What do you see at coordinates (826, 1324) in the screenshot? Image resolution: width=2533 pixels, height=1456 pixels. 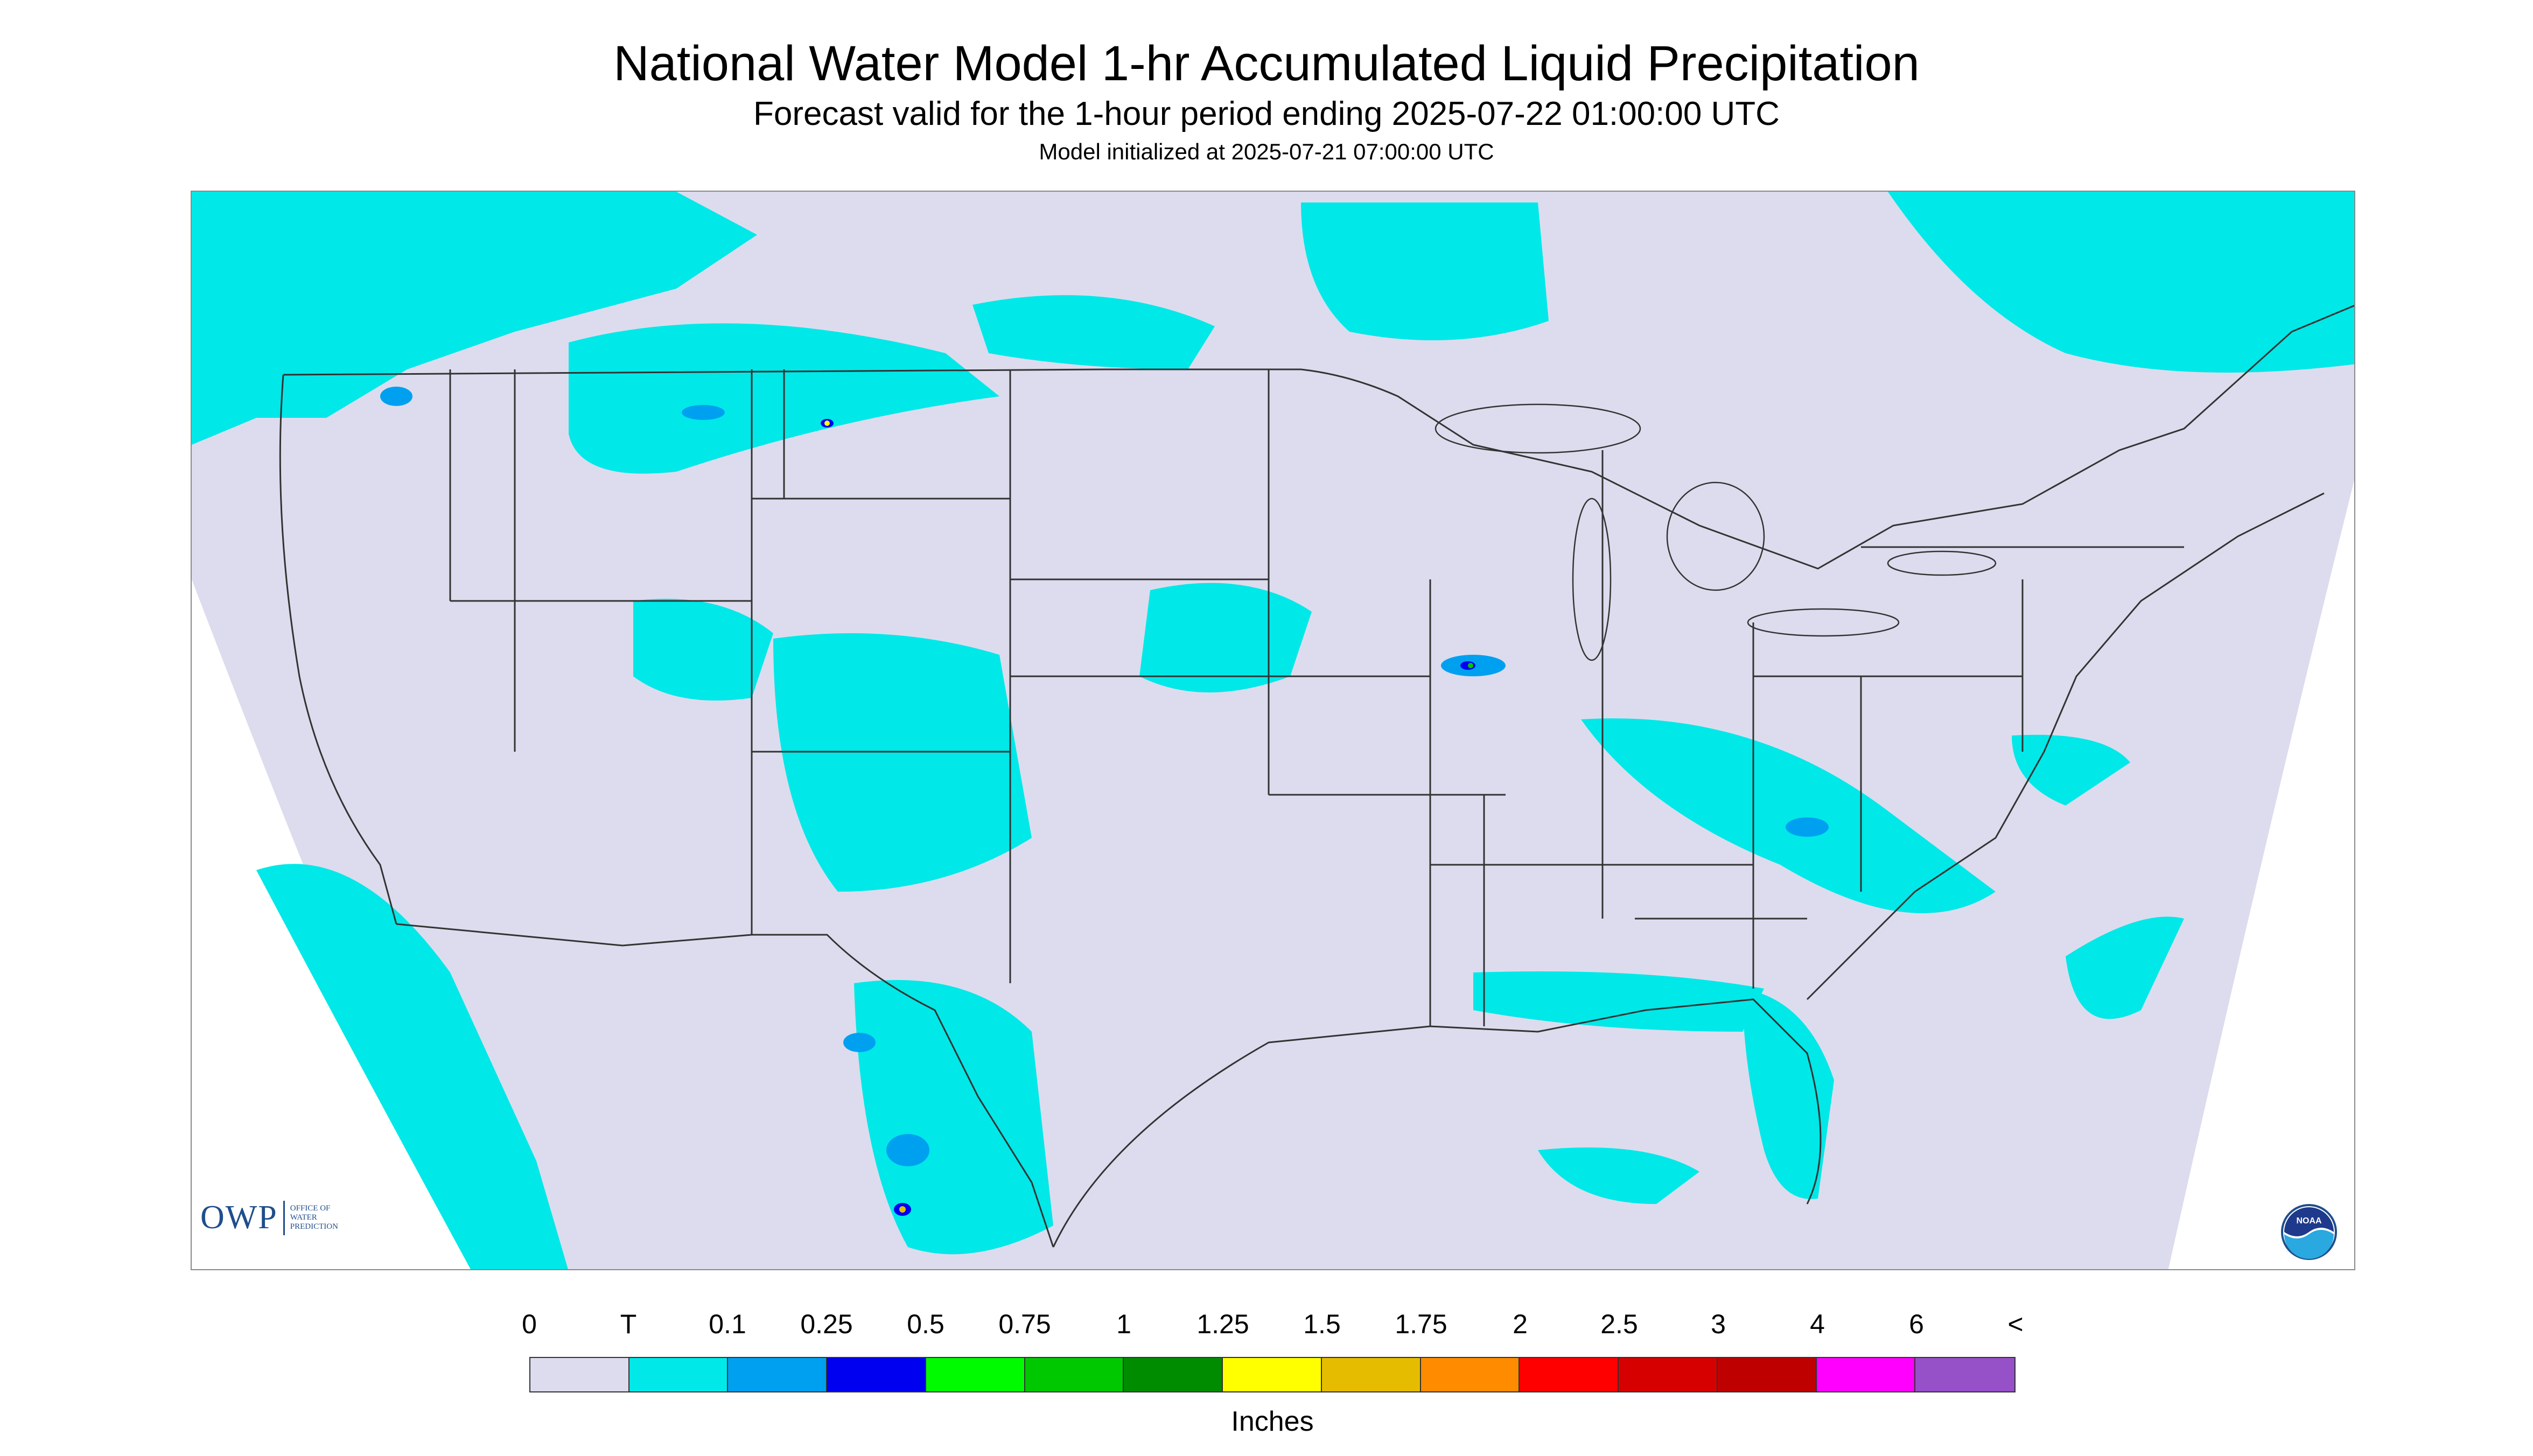 I see `legend-tick-label: 0.25` at bounding box center [826, 1324].